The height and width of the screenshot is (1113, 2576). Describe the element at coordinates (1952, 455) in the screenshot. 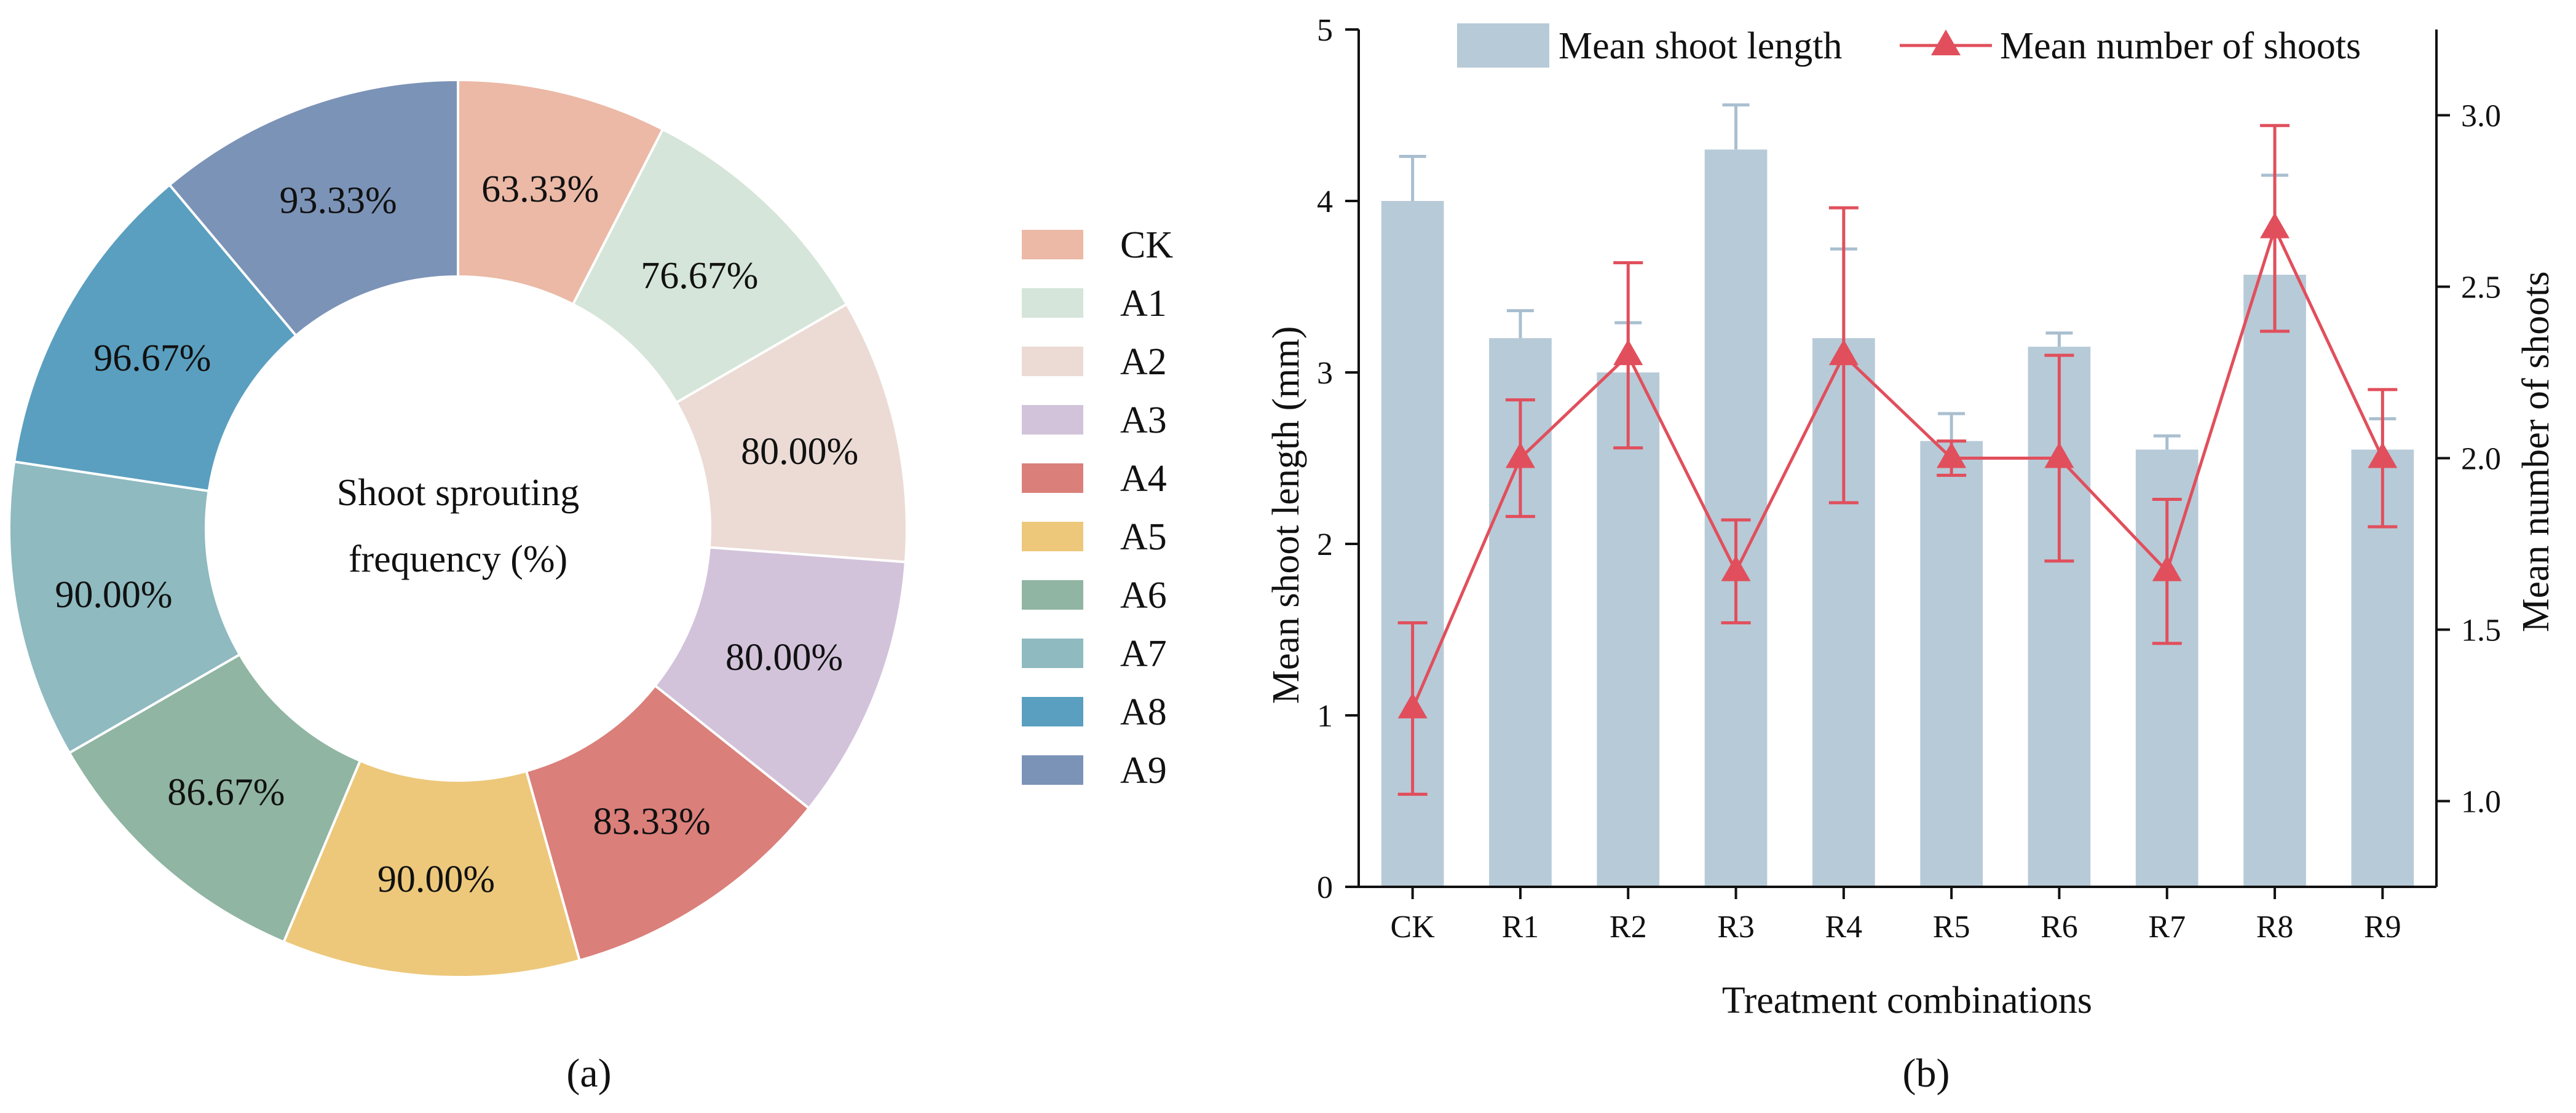

I see `line-marker-r5` at that location.